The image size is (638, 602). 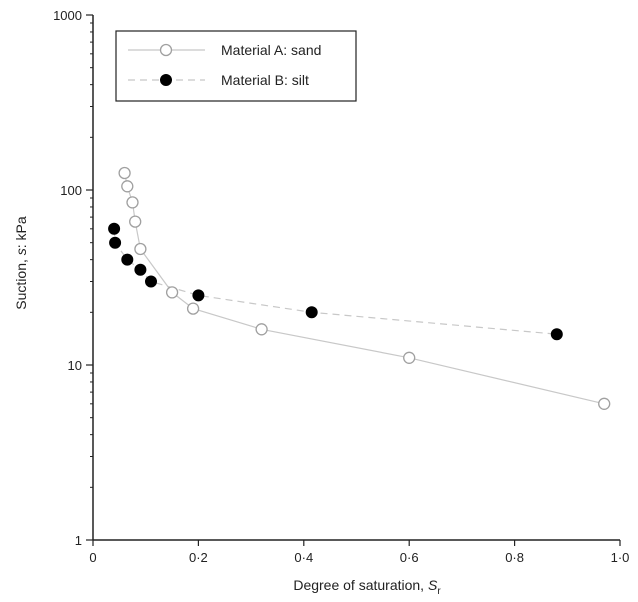 What do you see at coordinates (67, 15) in the screenshot?
I see `y-tick-label: 1000` at bounding box center [67, 15].